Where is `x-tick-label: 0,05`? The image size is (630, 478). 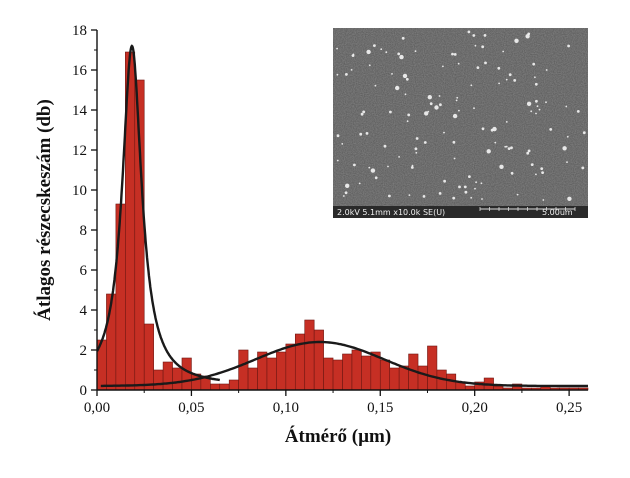
x-tick-label: 0,05 is located at coordinates (191, 408).